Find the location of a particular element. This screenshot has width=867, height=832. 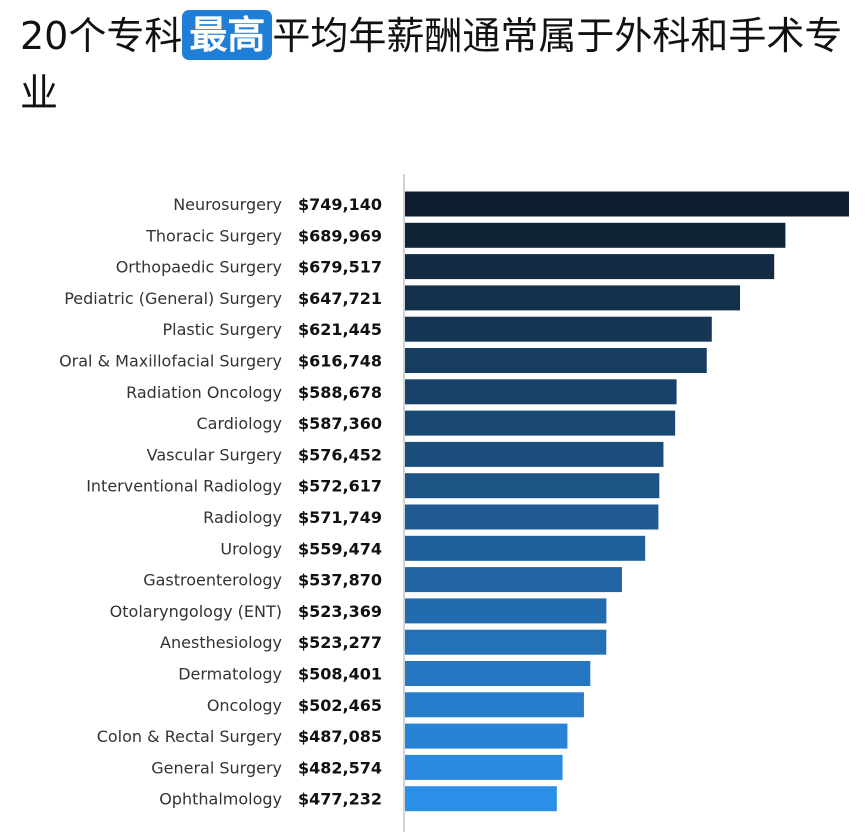

value-label: $587,360 is located at coordinates (340, 423).